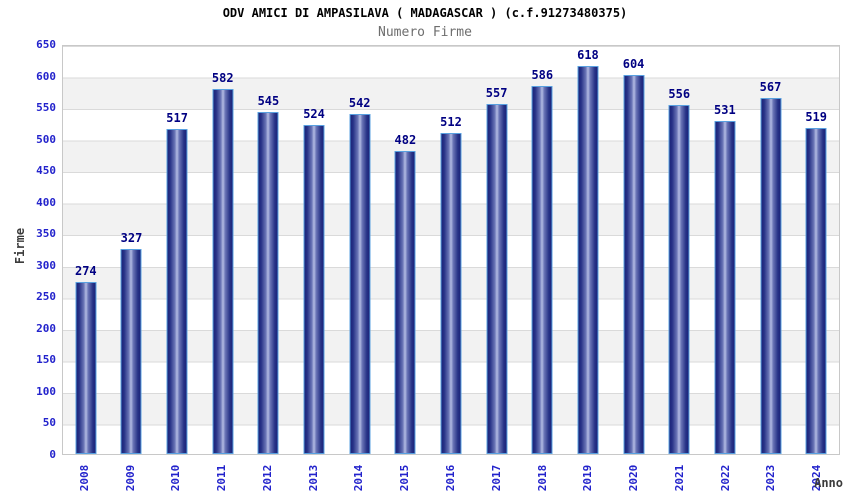 This screenshot has width=850, height=500. What do you see at coordinates (46, 328) in the screenshot?
I see `y-tick-label-200: 200` at bounding box center [46, 328].